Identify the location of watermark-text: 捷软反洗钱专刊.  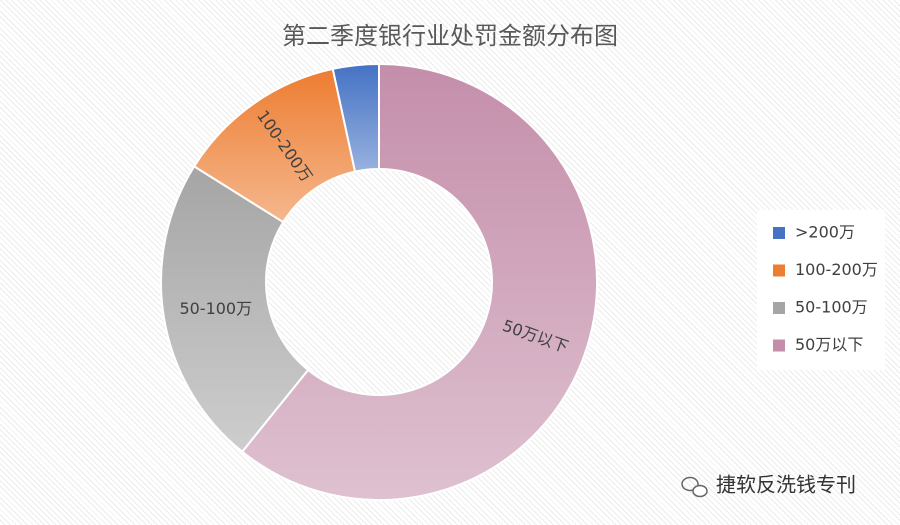
(786, 485).